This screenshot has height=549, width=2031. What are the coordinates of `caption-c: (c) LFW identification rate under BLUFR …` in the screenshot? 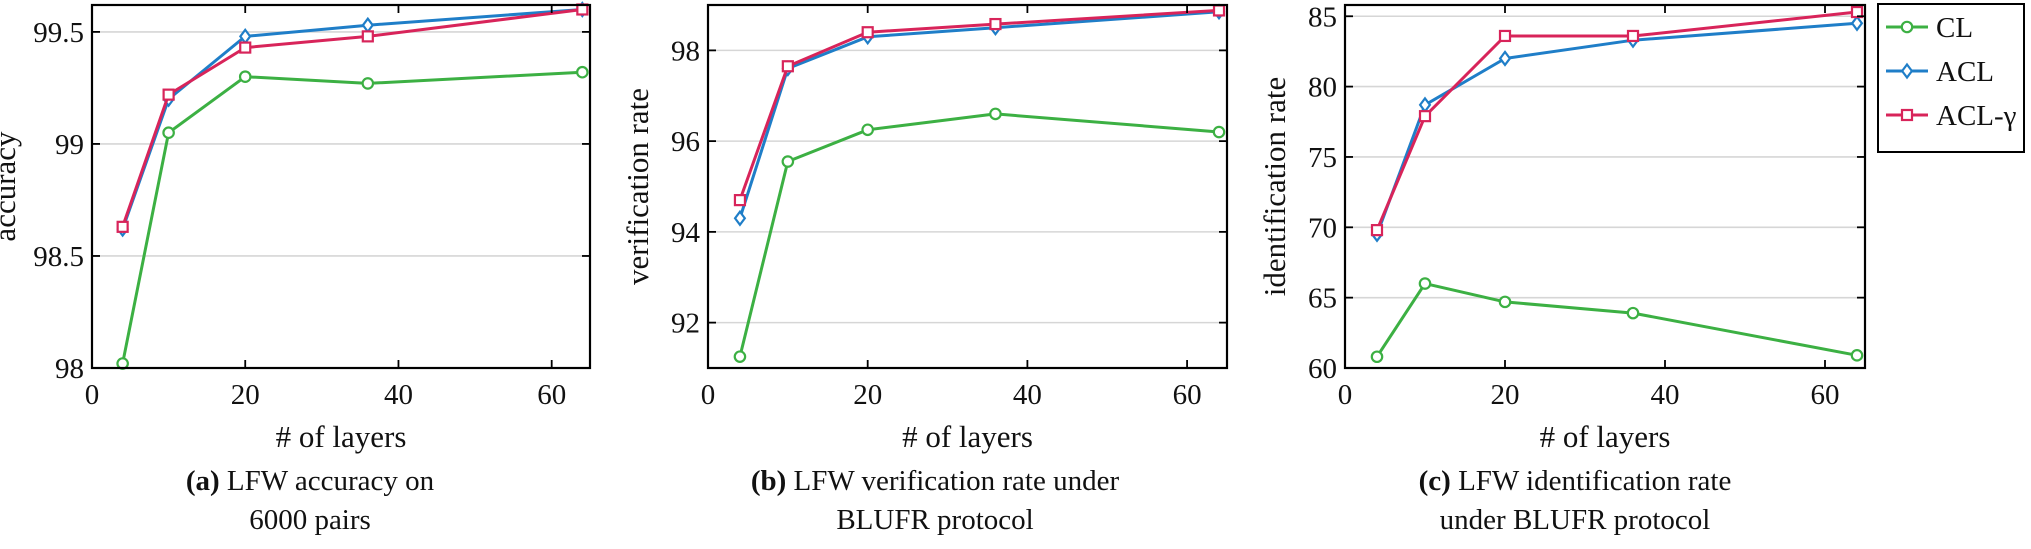 It's located at (1575, 501).